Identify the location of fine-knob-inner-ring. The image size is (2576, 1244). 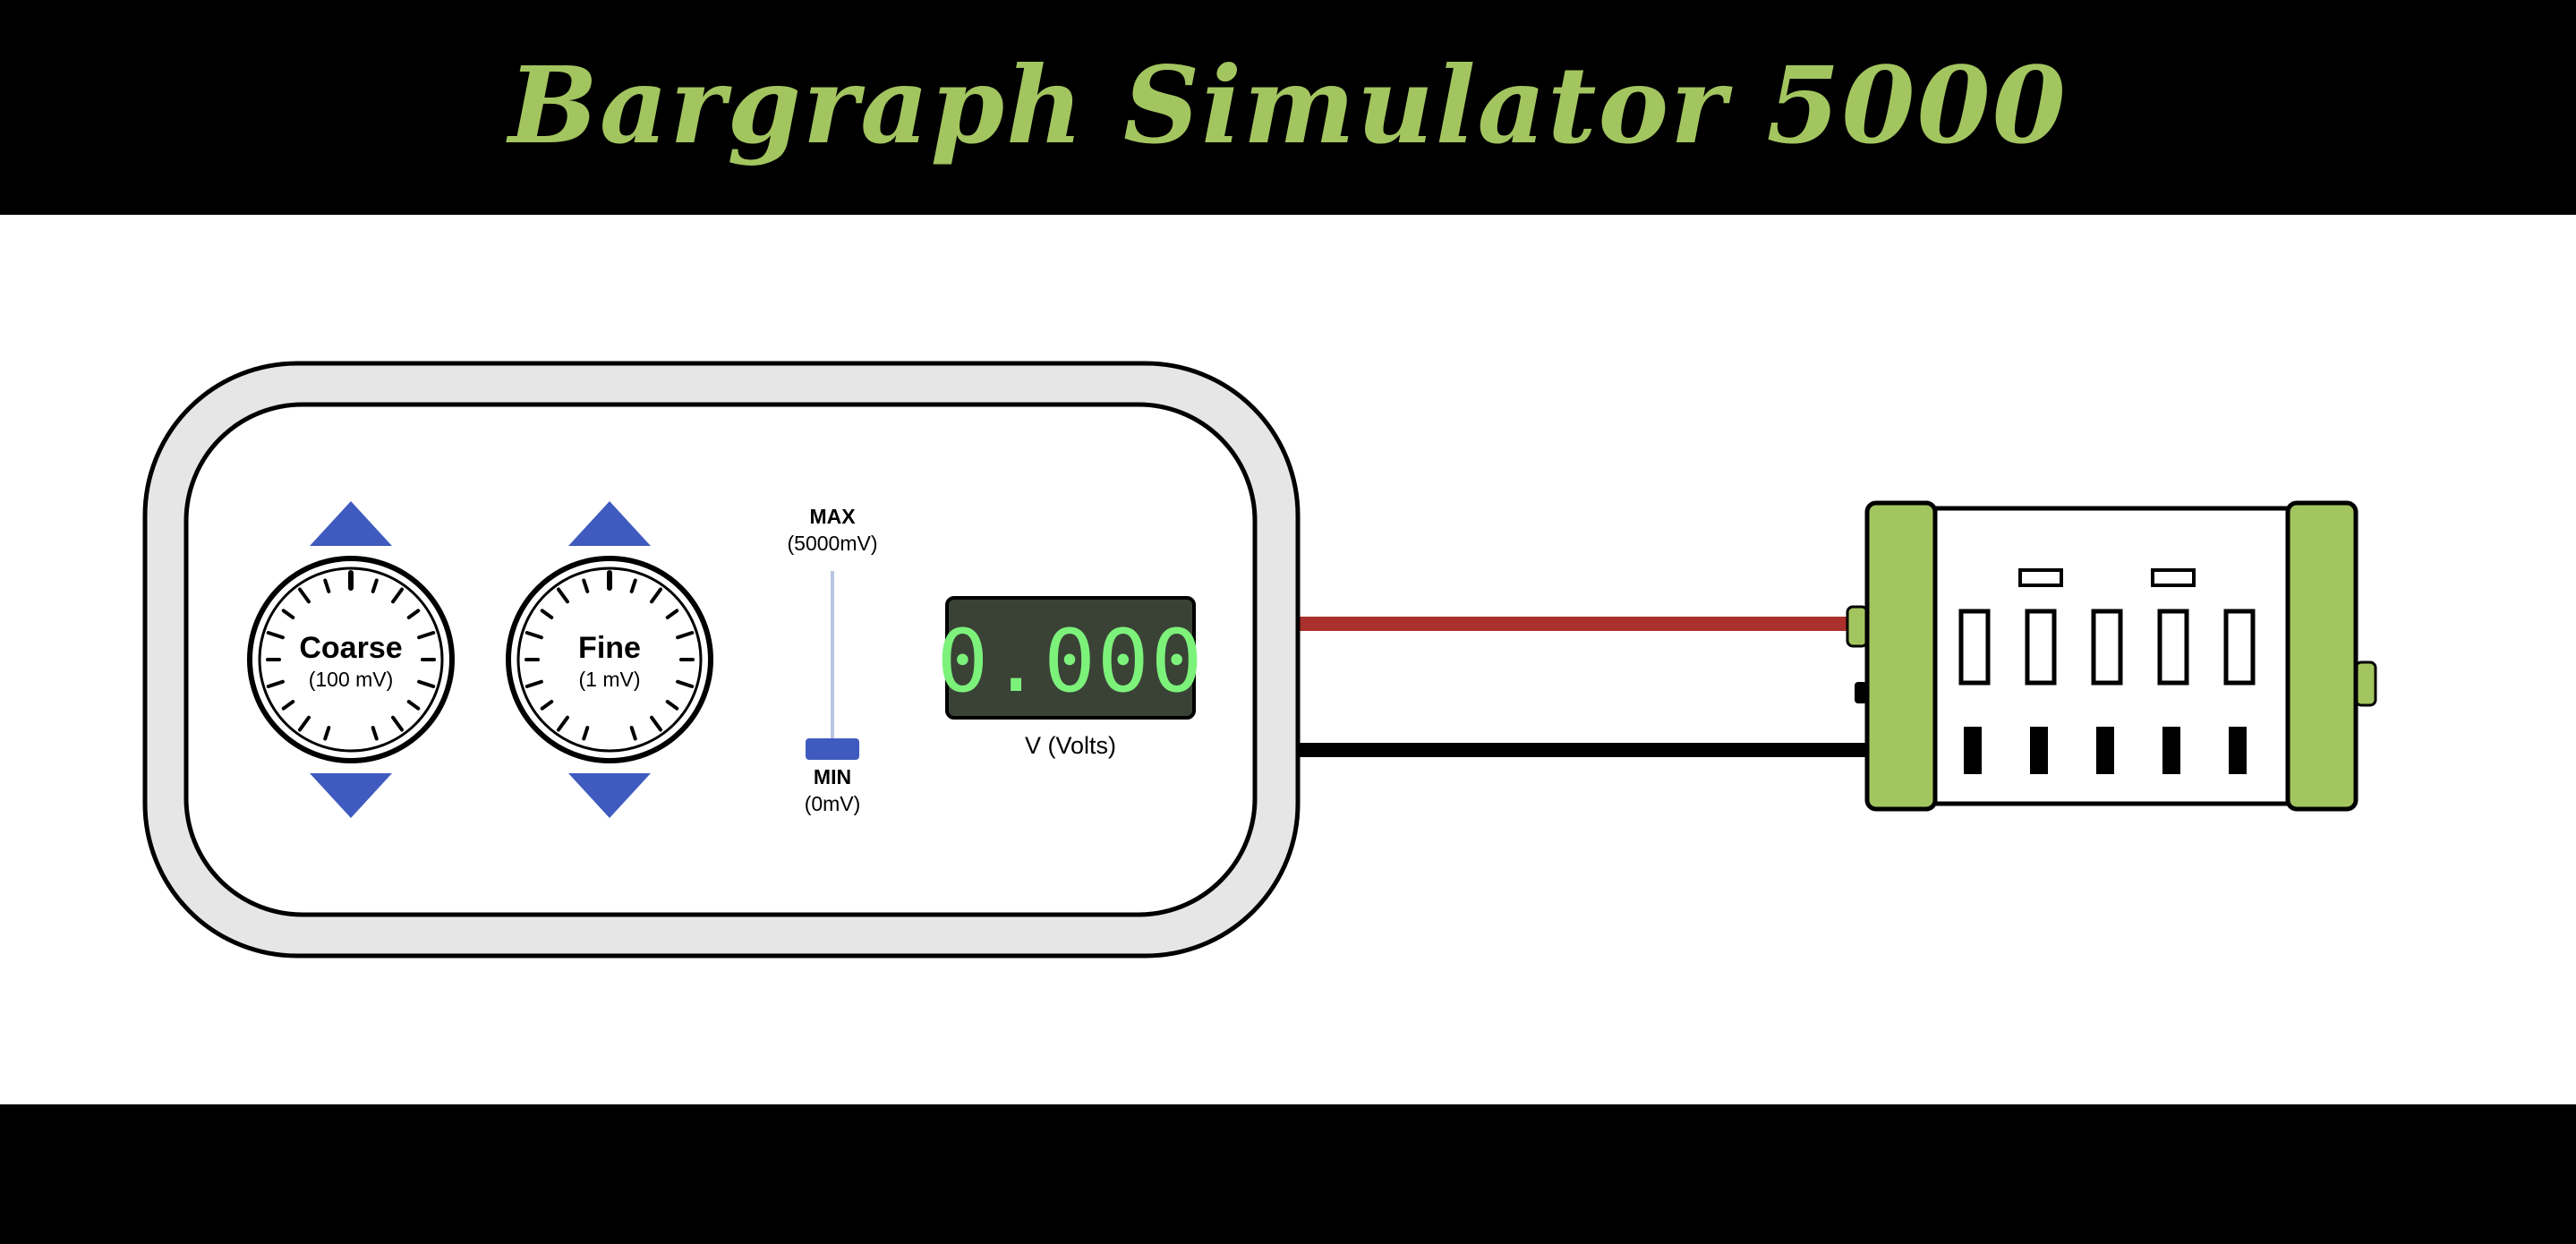
(609, 660).